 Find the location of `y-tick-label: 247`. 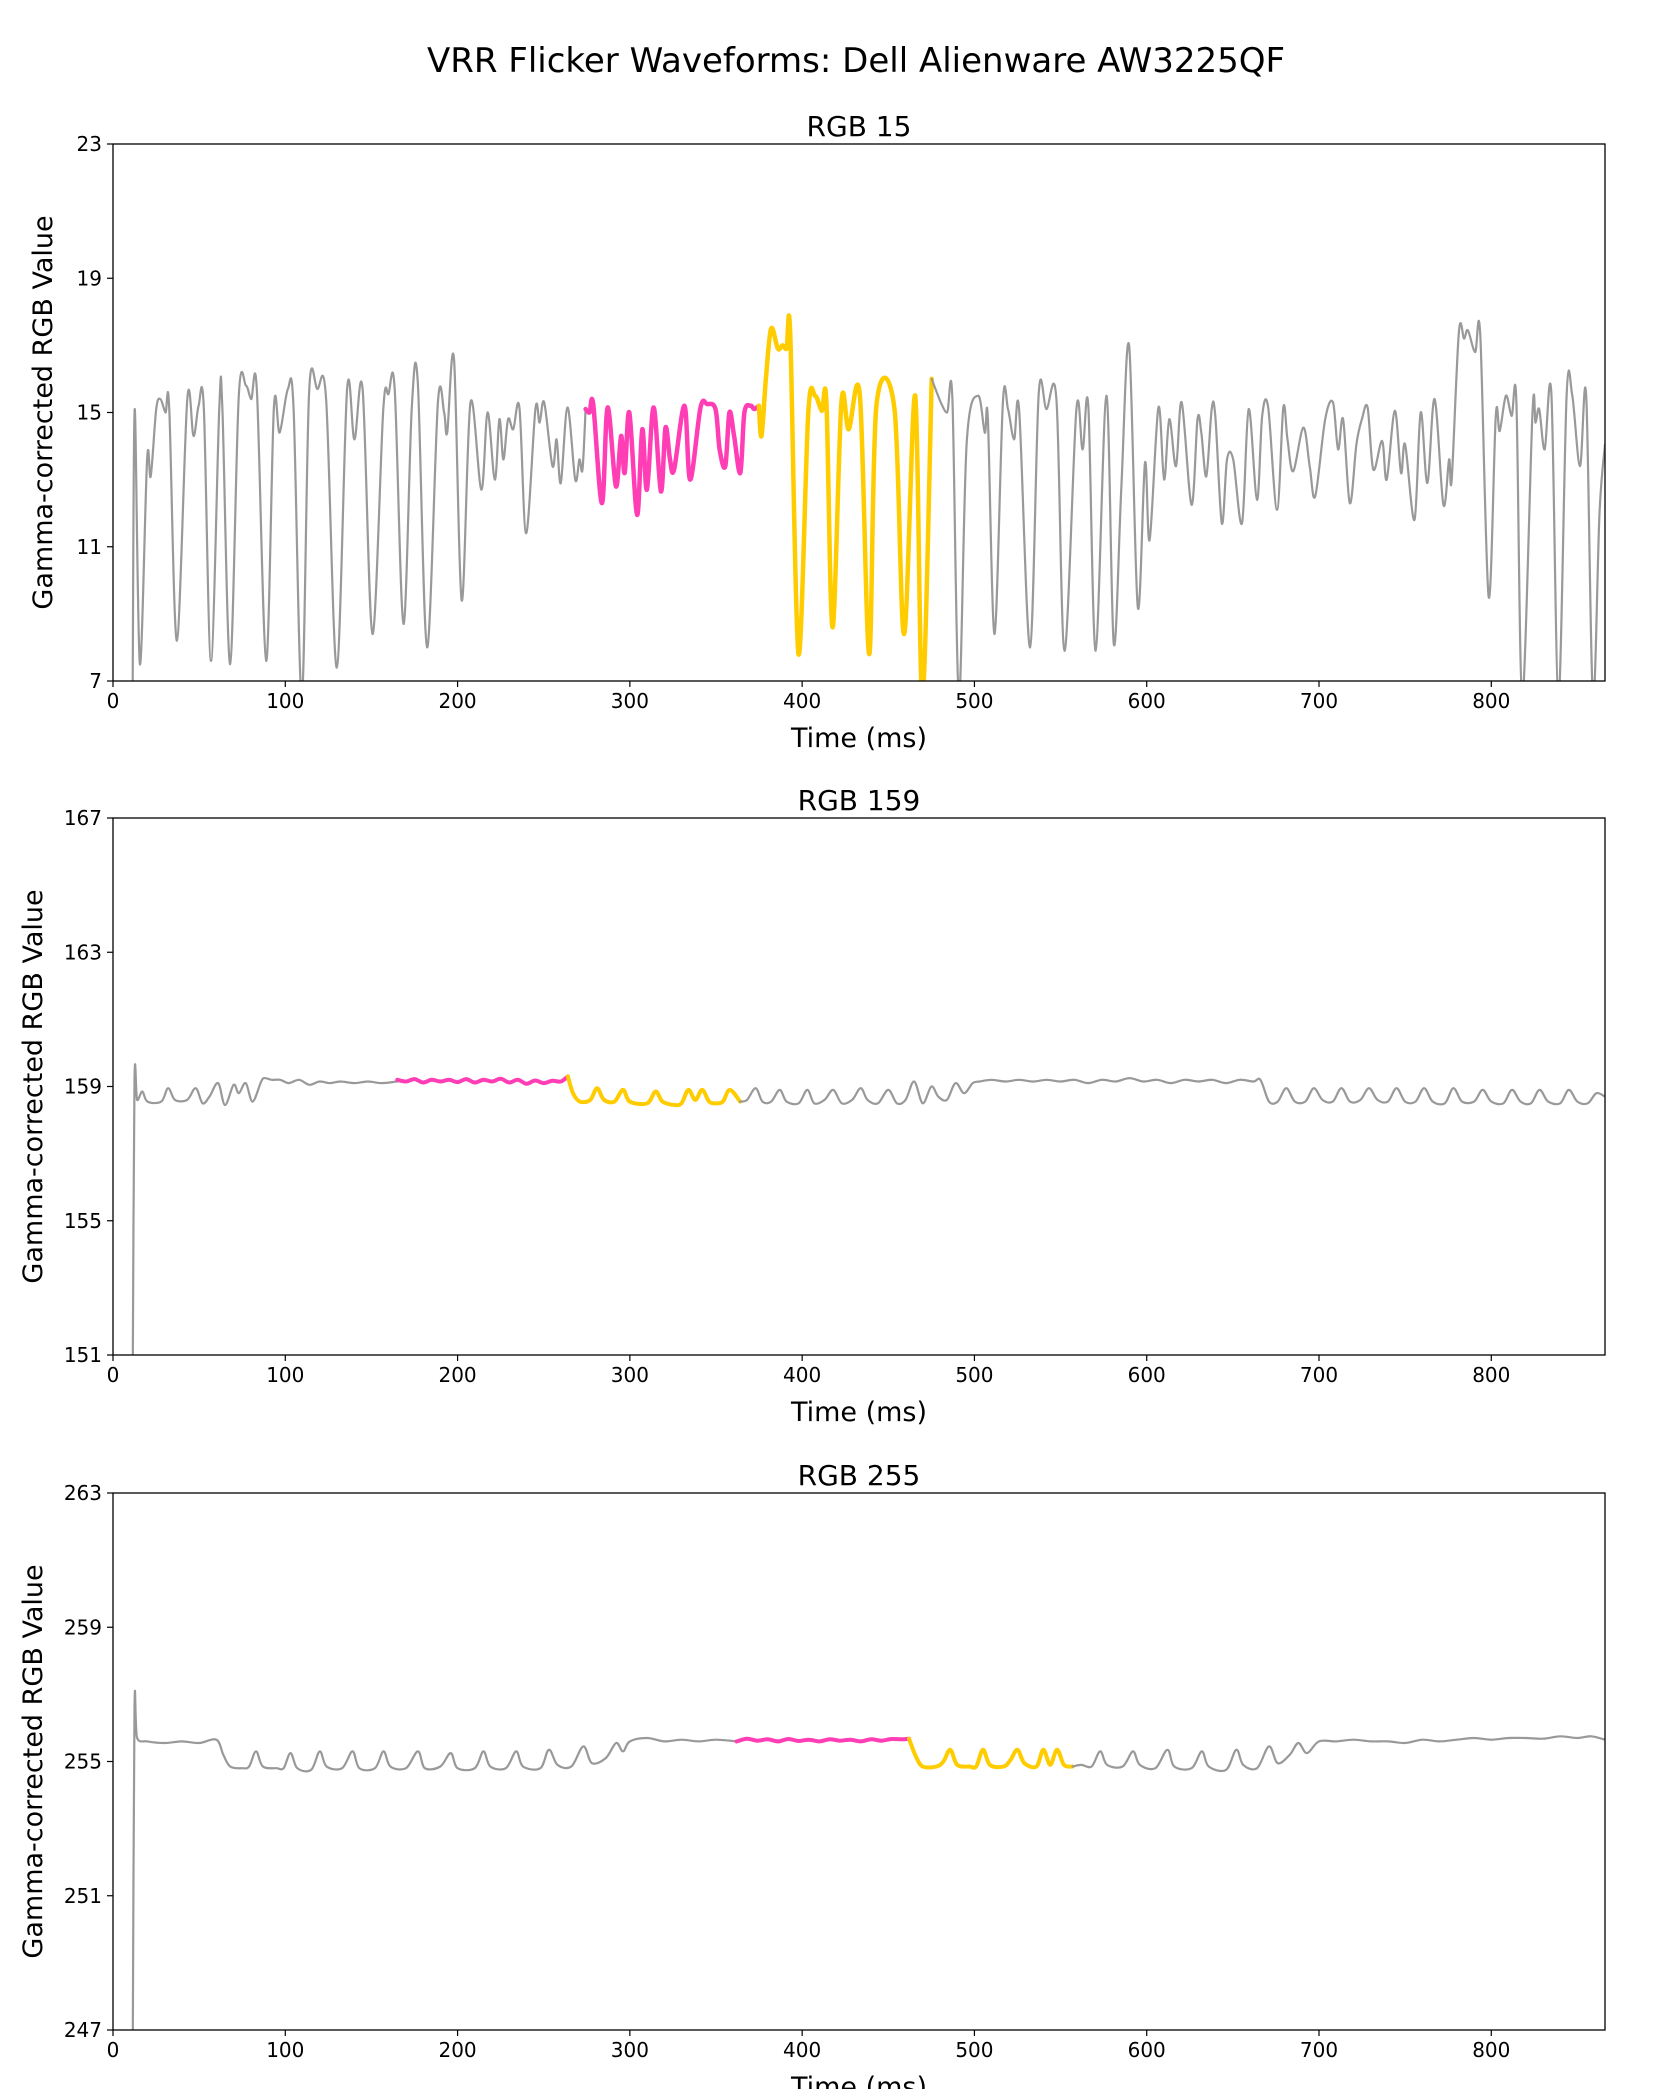

y-tick-label: 247 is located at coordinates (83, 2030).